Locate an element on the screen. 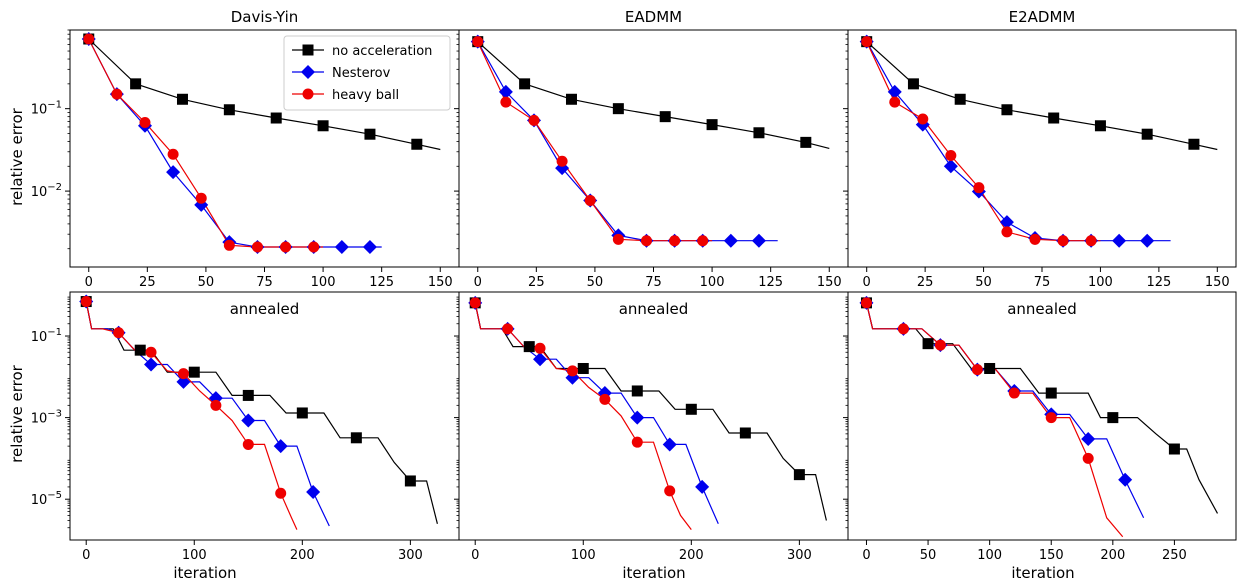 Image resolution: width=1238 pixels, height=583 pixels. x-tick-label: 200 is located at coordinates (1112, 555).